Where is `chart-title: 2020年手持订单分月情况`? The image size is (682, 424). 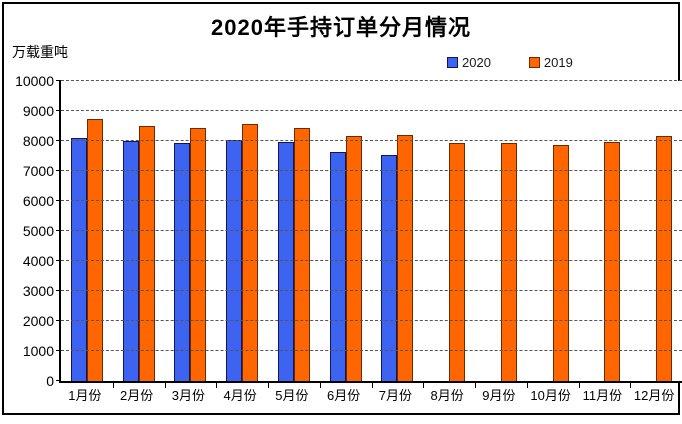 chart-title: 2020年手持订单分月情况 is located at coordinates (341, 27).